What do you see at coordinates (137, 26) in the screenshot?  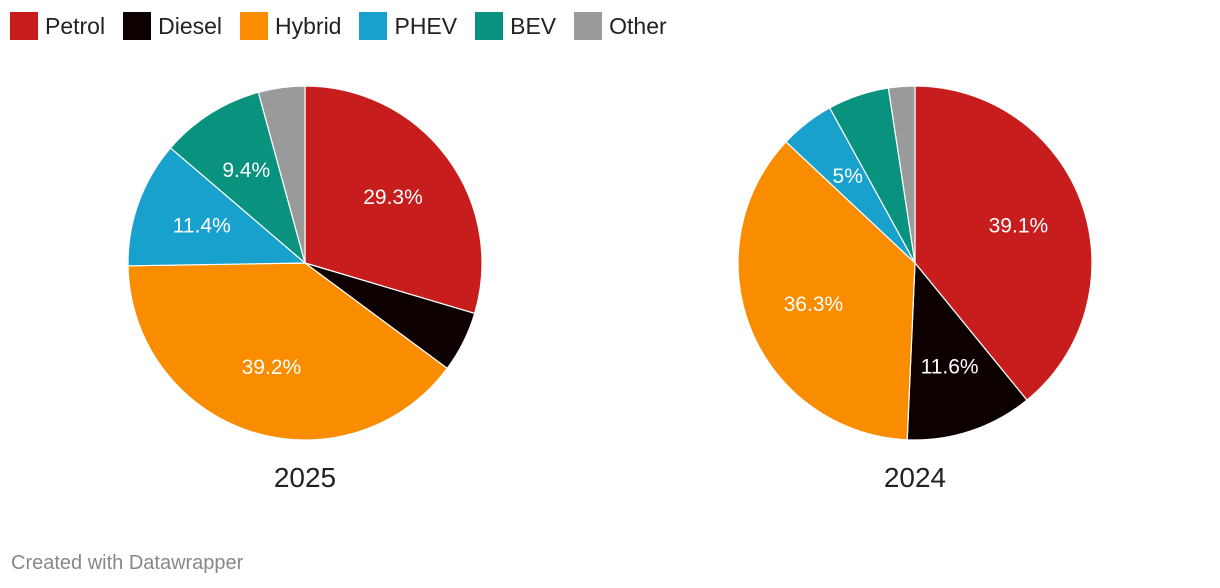 I see `legend-swatch-diesel` at bounding box center [137, 26].